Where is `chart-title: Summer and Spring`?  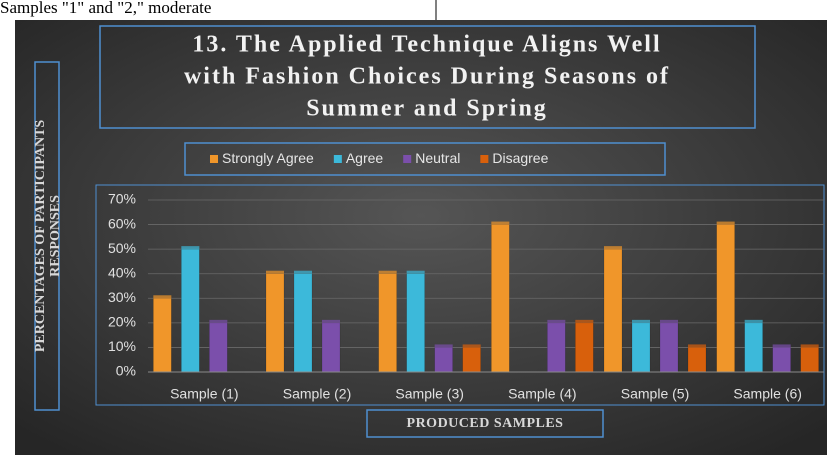
chart-title: Summer and Spring is located at coordinates (427, 109).